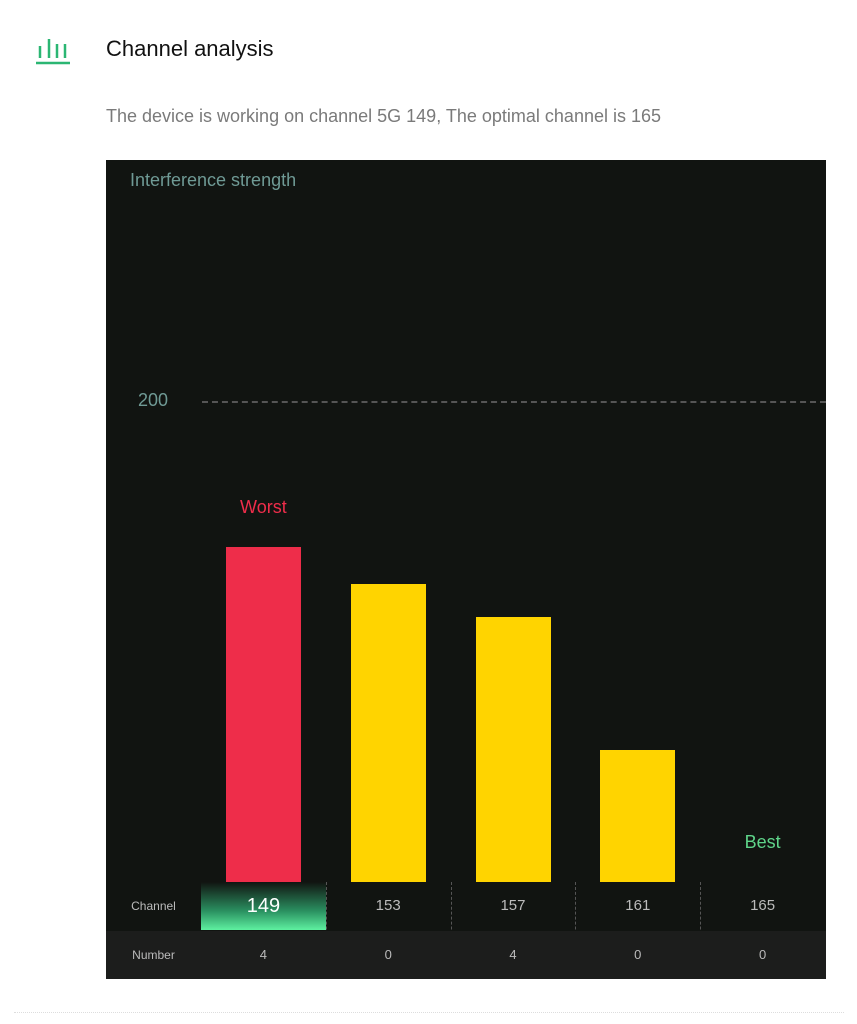 This screenshot has height=1024, width=857. I want to click on y-tick-label: 200, so click(153, 399).